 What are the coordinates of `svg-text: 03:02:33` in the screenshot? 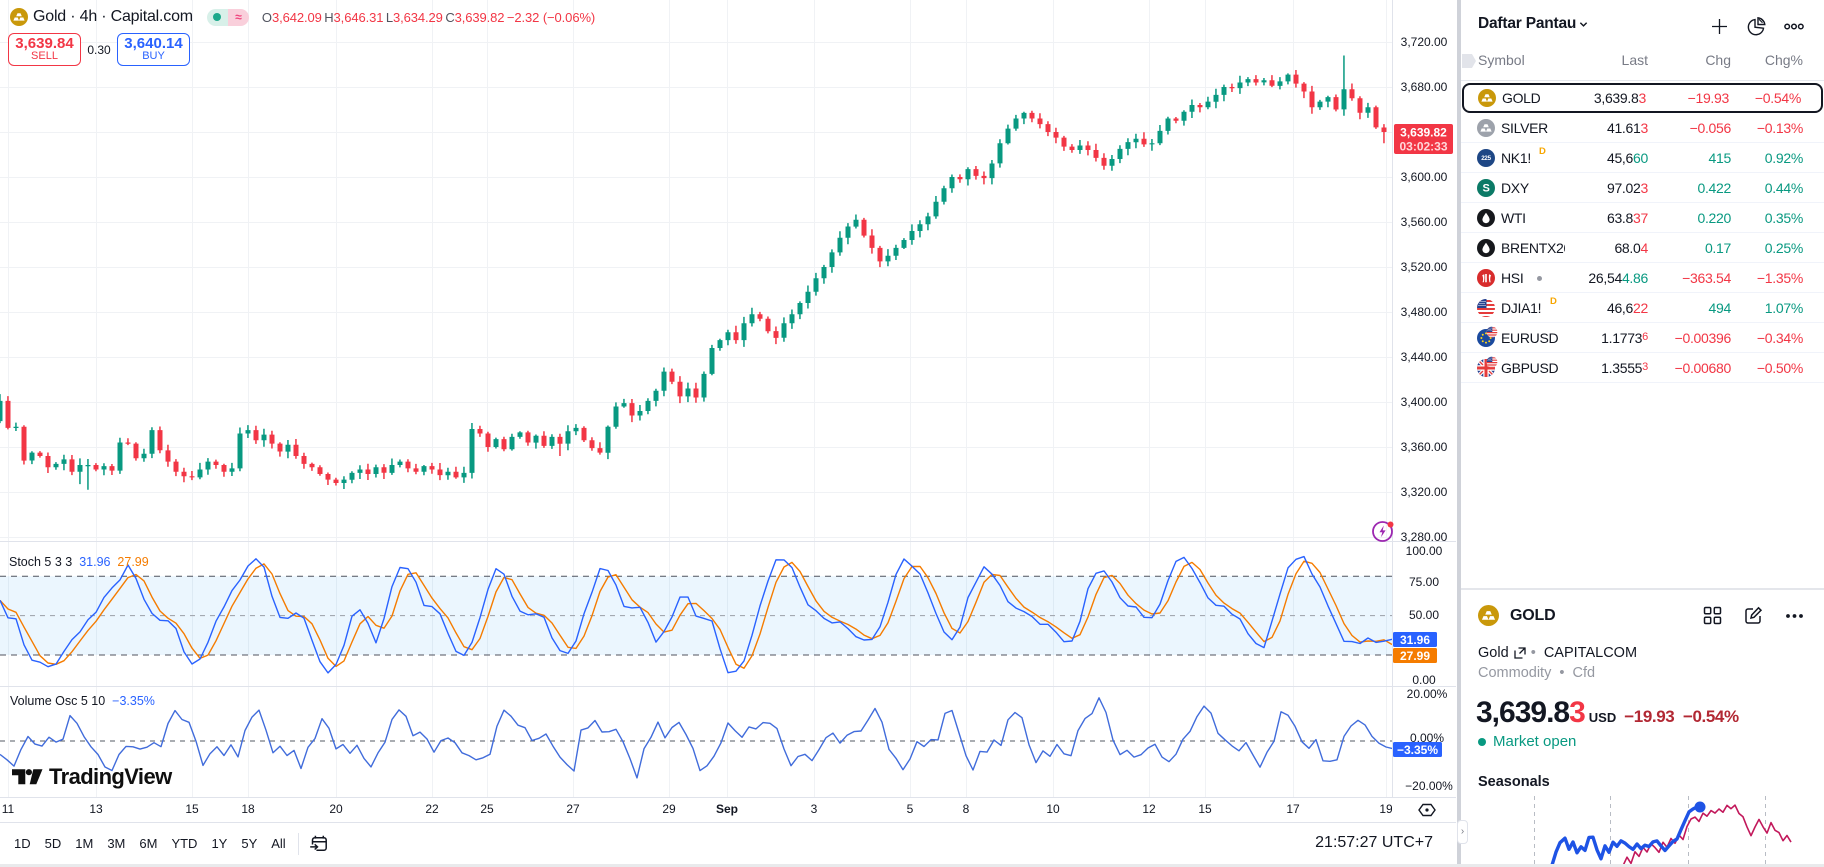 It's located at (1423, 147).